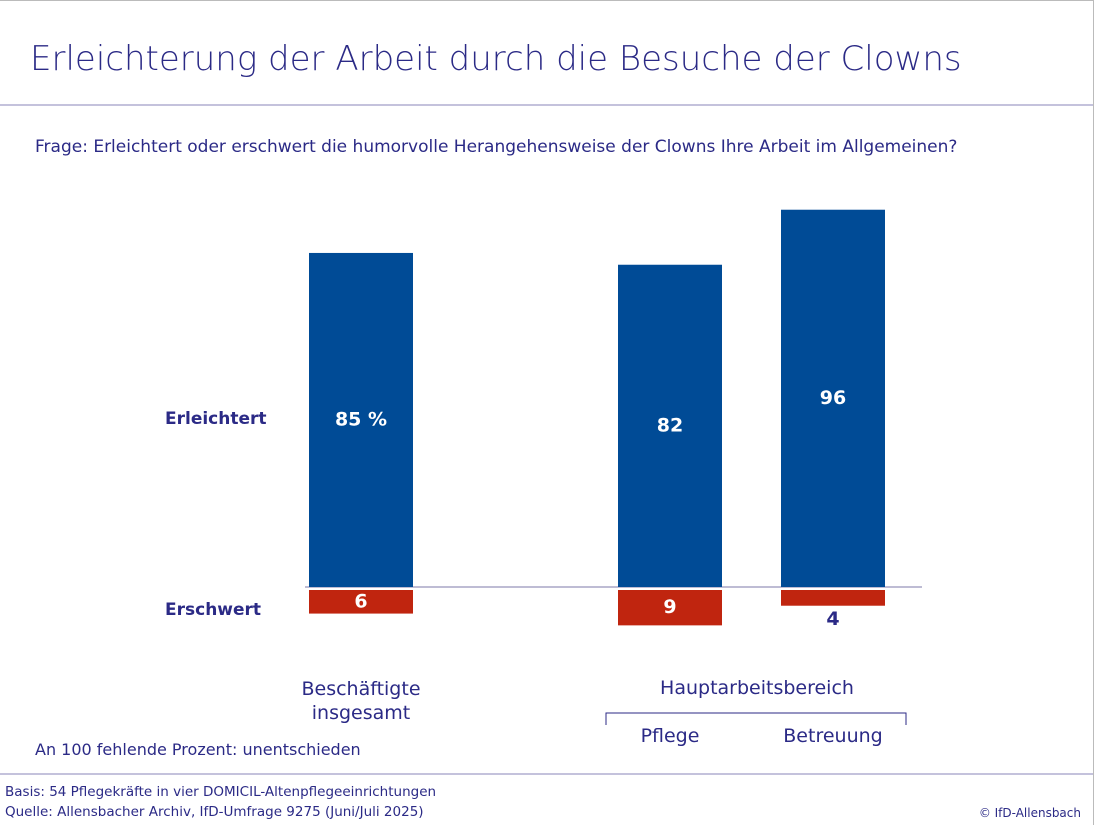 This screenshot has width=1094, height=825. What do you see at coordinates (756, 718) in the screenshot?
I see `group-bracket` at bounding box center [756, 718].